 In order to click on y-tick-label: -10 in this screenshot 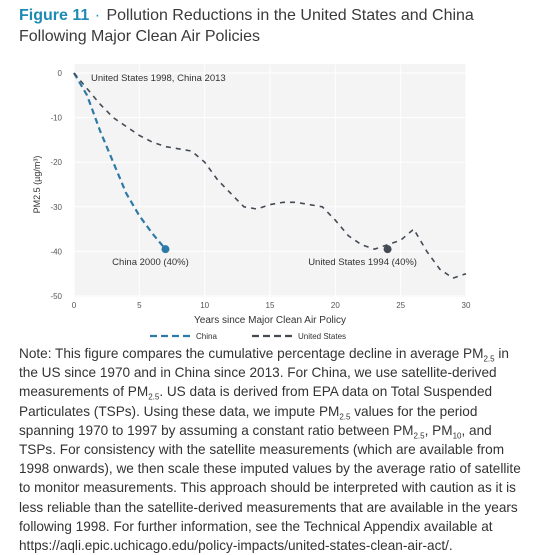, I will do `click(56, 118)`.